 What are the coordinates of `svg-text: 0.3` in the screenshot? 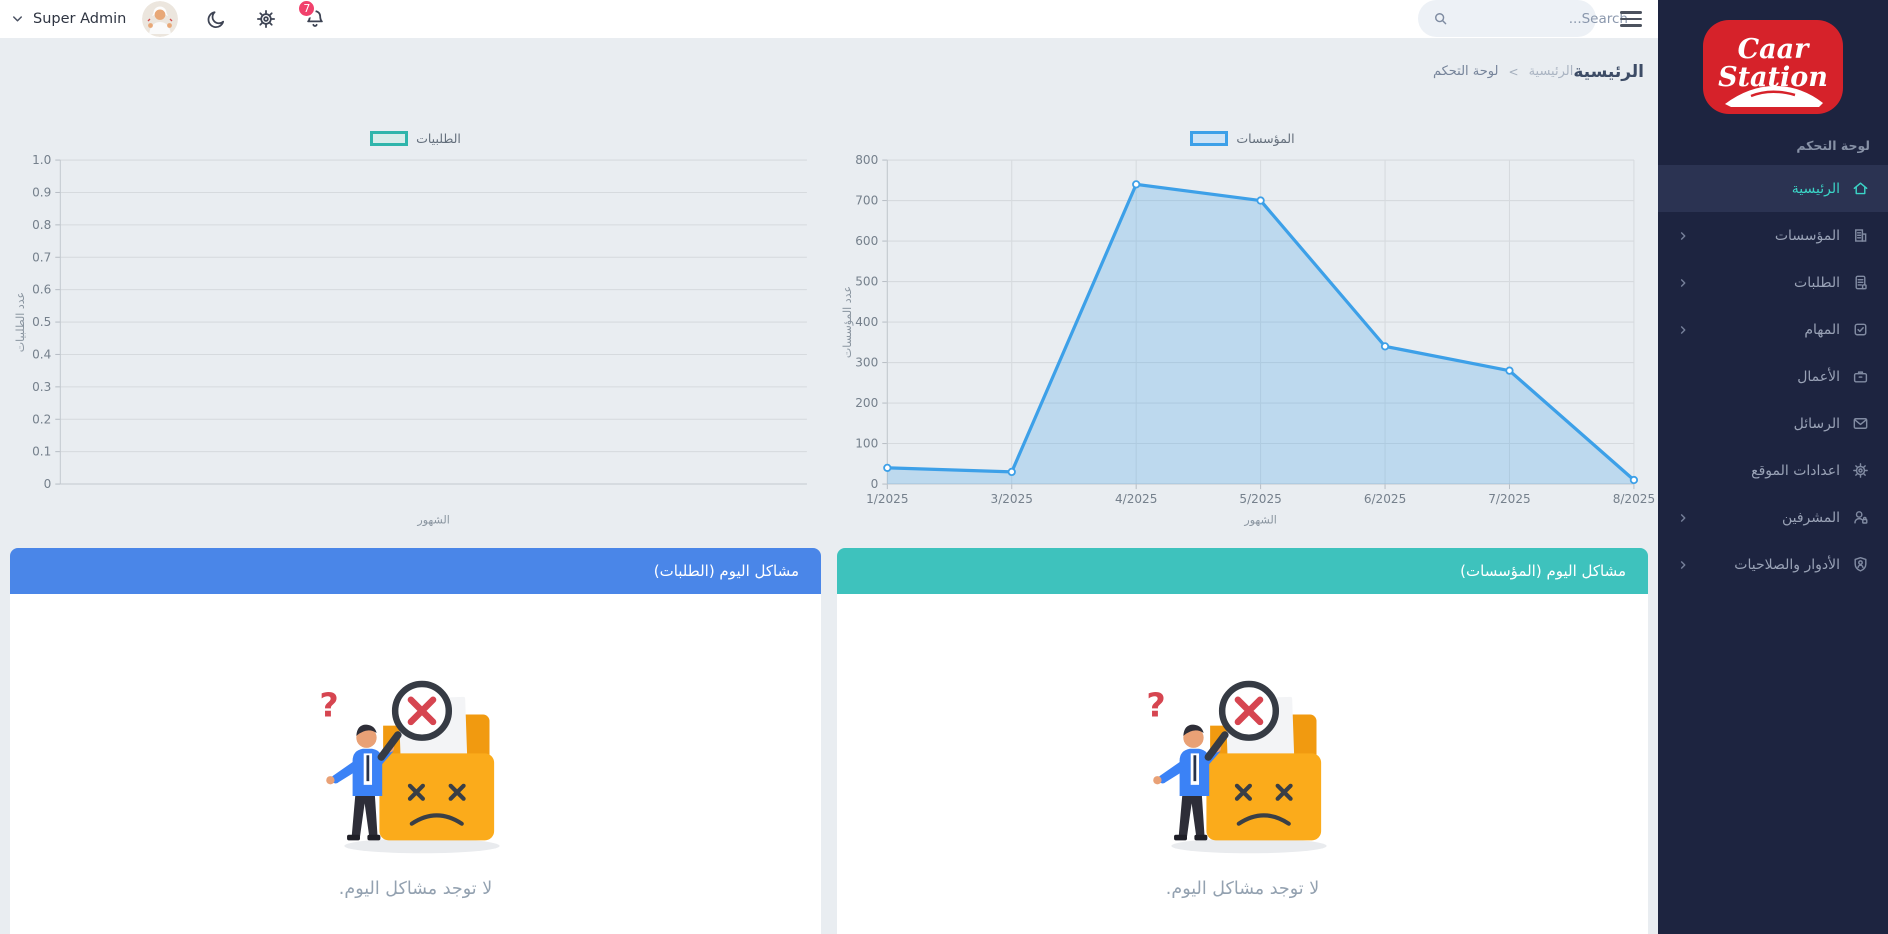 It's located at (41, 387).